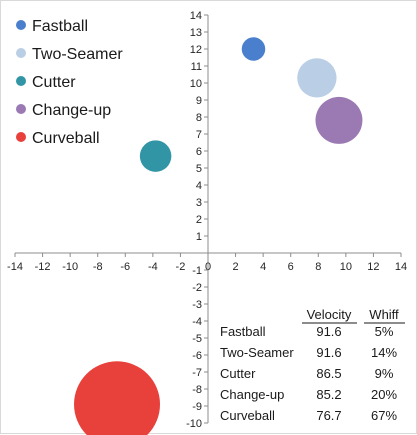  I want to click on x-tick-label: -12, so click(43, 267).